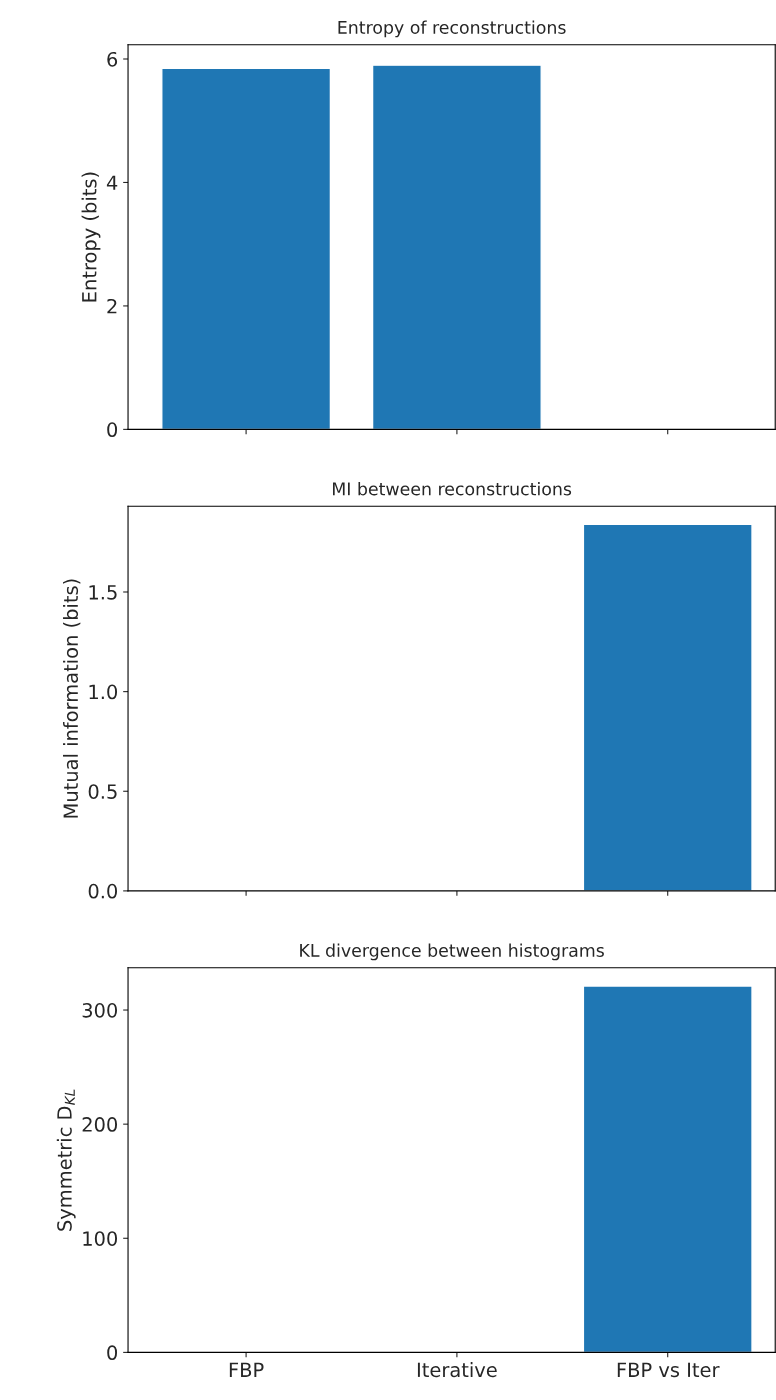 The height and width of the screenshot is (1400, 776). What do you see at coordinates (91, 237) in the screenshot?
I see `y-axis-title: Entropy (bits)` at bounding box center [91, 237].